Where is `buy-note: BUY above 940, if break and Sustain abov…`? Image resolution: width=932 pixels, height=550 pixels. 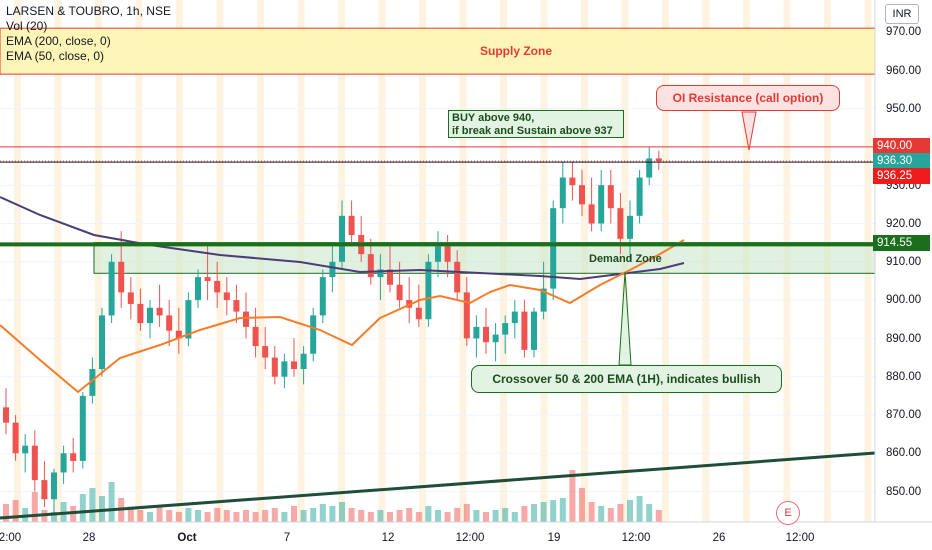
buy-note: BUY above 940, if break and Sustain abov… is located at coordinates (536, 124).